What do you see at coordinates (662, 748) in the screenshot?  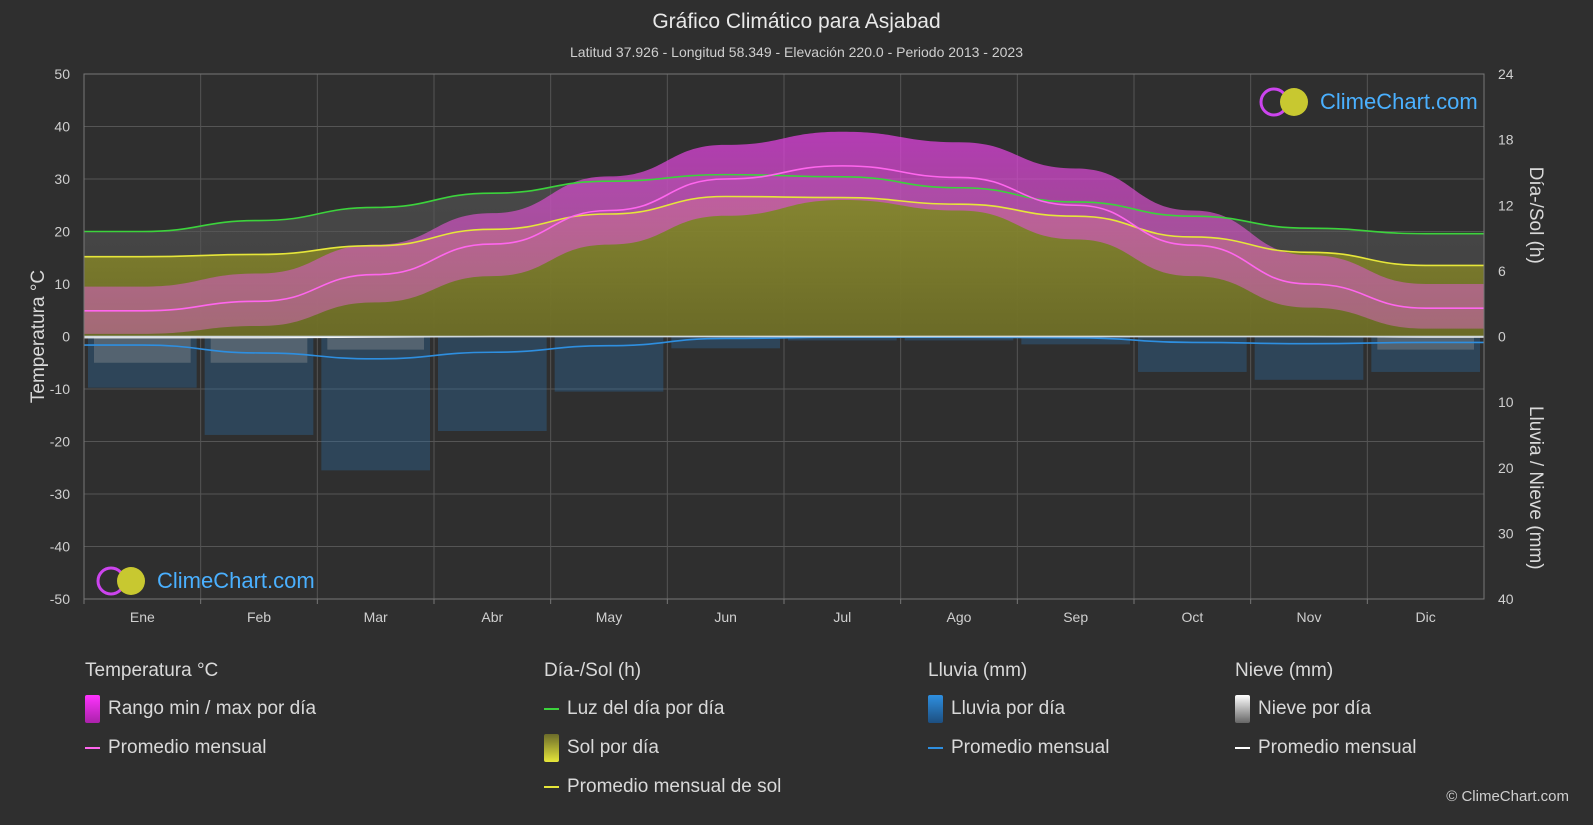 I see `legend-item: Sol por día` at bounding box center [662, 748].